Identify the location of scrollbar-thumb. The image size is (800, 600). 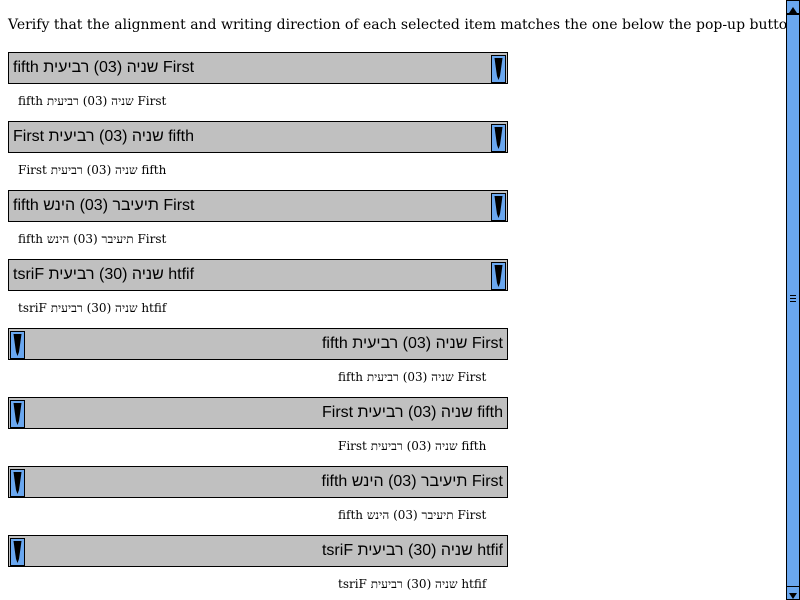
(793, 301).